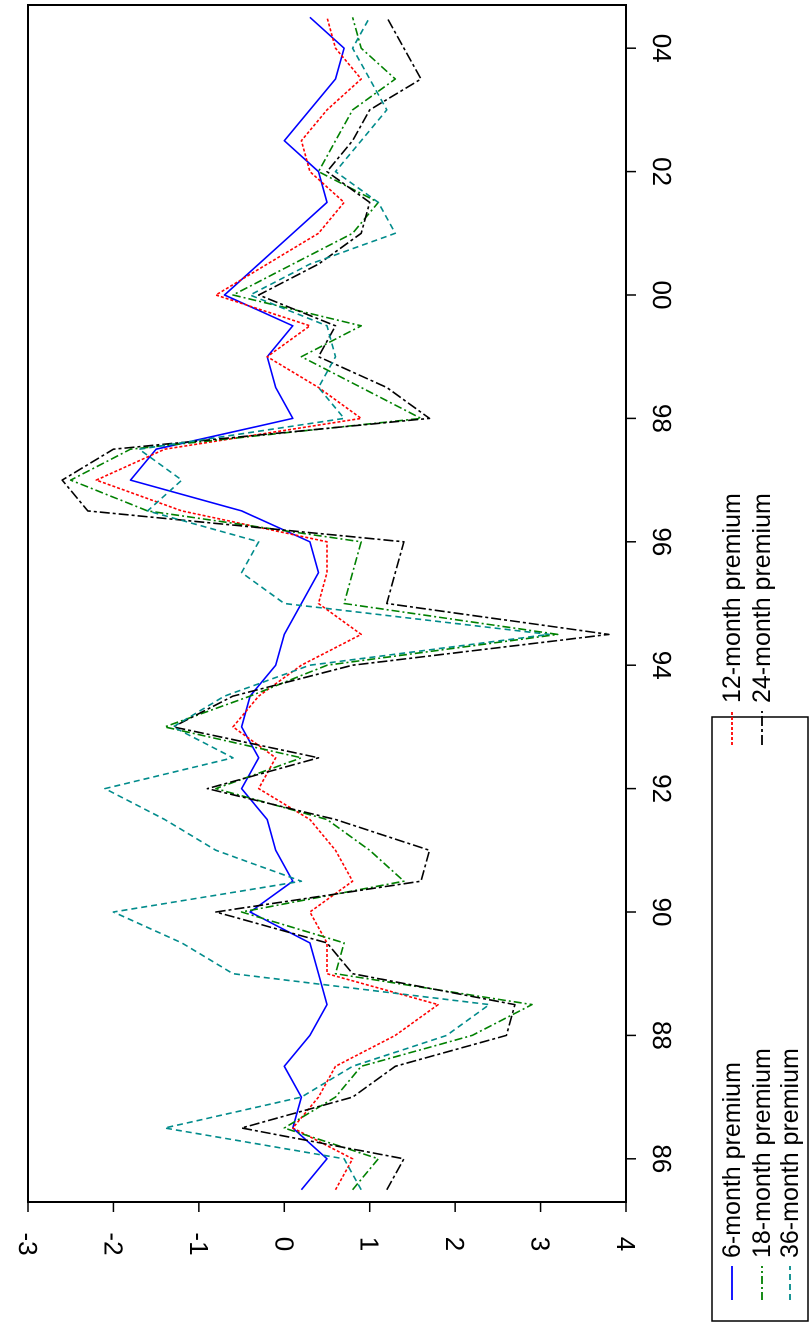  What do you see at coordinates (455, 1244) in the screenshot?
I see `y-tick-label: 2` at bounding box center [455, 1244].